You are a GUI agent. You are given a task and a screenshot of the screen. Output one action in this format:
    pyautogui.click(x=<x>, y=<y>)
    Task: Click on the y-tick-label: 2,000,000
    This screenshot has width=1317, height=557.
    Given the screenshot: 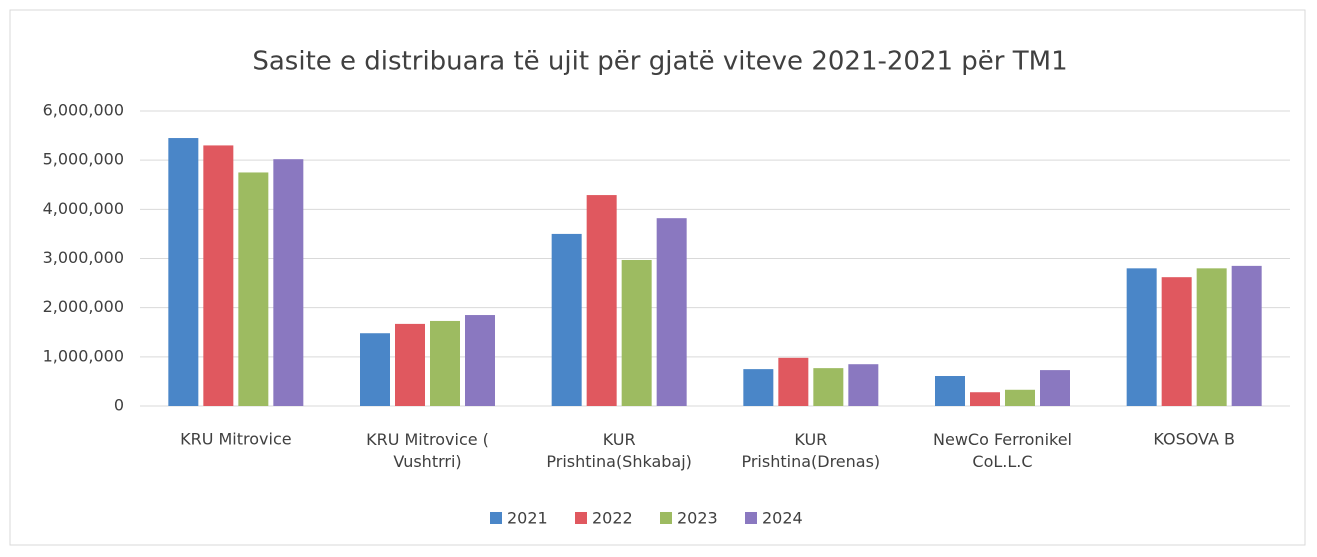 What is the action you would take?
    pyautogui.click(x=83, y=306)
    